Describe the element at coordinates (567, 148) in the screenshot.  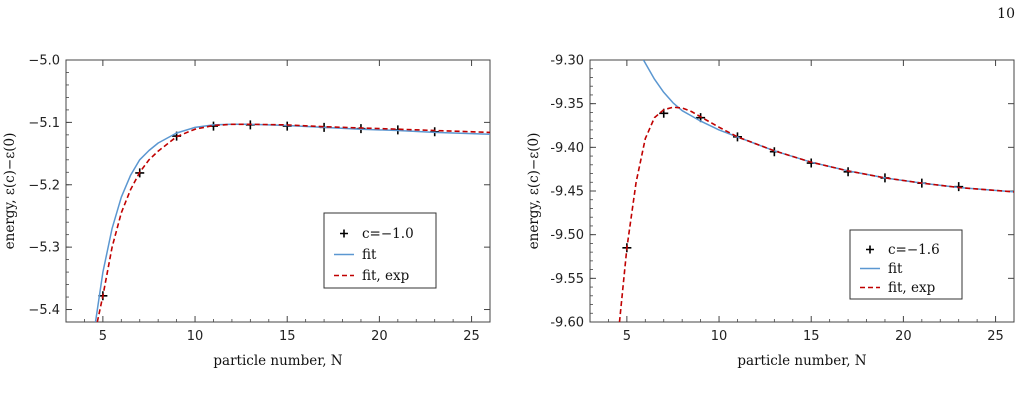
I see `y-tick-label: -9.40` at that location.